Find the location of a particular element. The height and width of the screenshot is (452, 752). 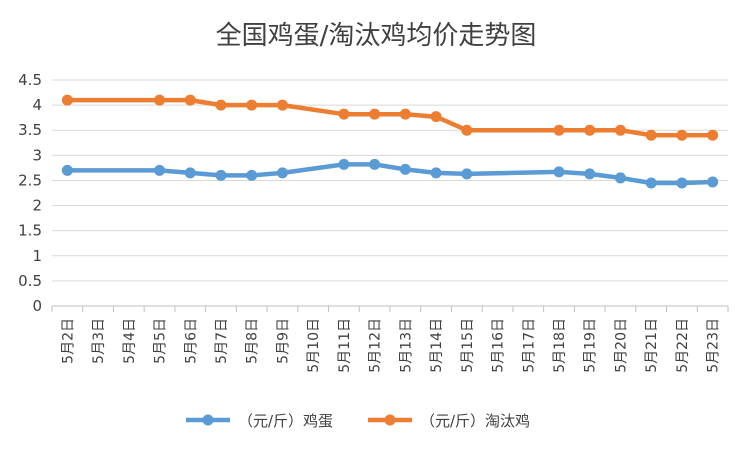

y-tick-label: 0 is located at coordinates (37, 306).